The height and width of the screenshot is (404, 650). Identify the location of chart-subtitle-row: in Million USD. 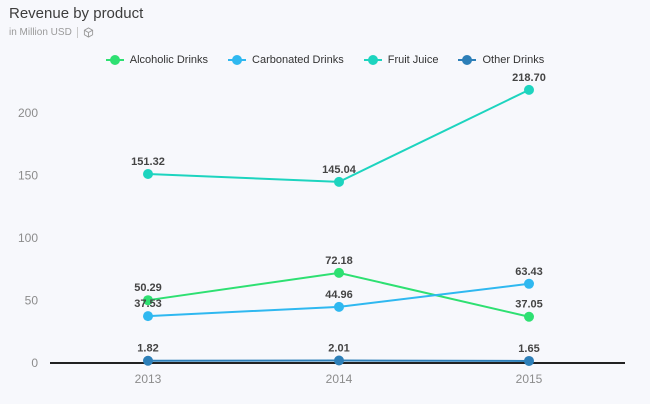
(51, 32).